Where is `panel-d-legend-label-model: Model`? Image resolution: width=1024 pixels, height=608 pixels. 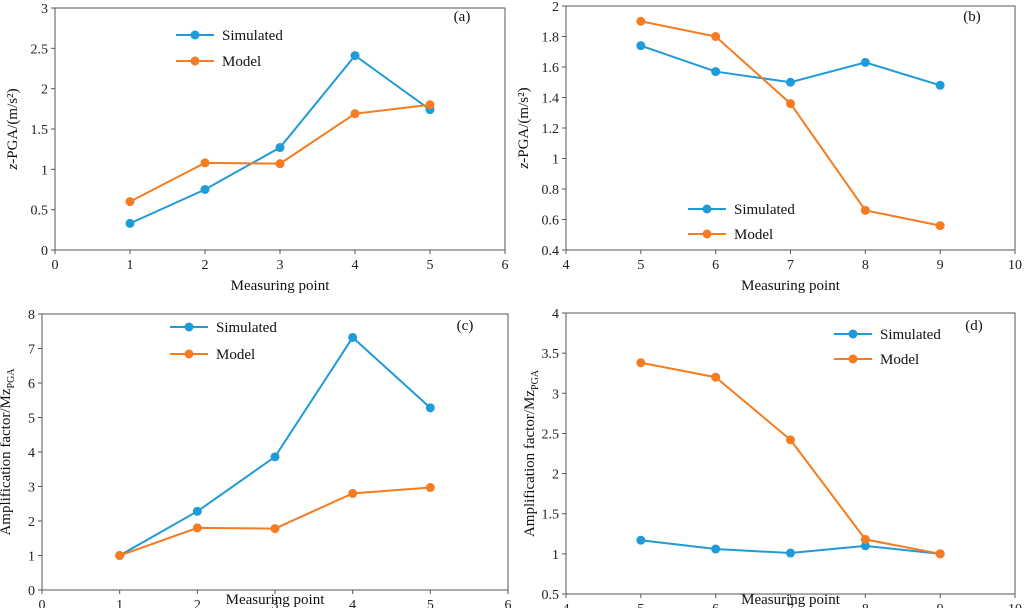
panel-d-legend-label-model: Model is located at coordinates (899, 360).